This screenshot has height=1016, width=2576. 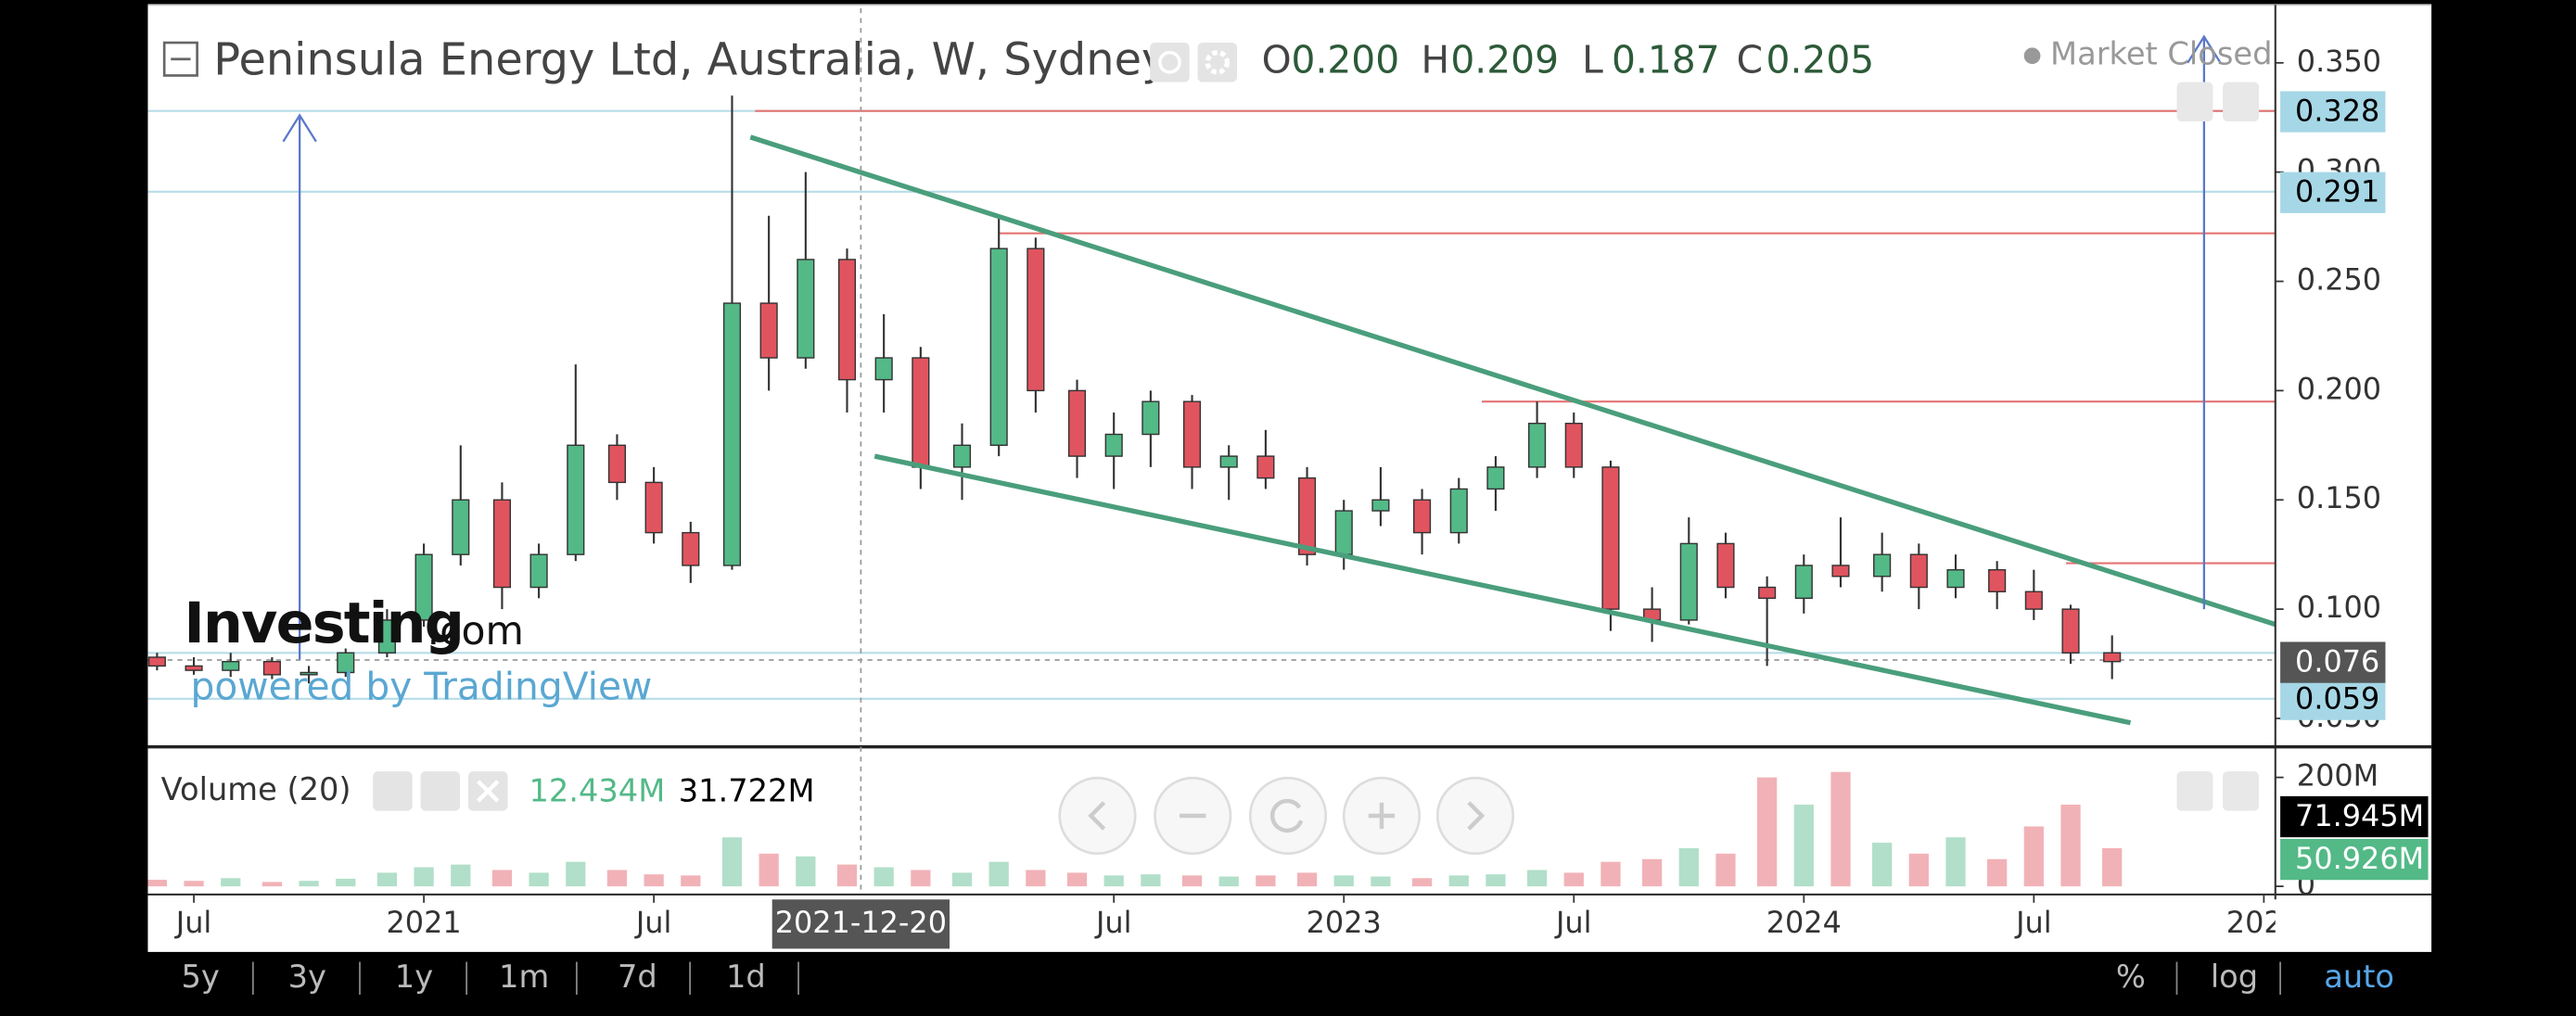 What do you see at coordinates (2234, 977) in the screenshot?
I see `option-button: log` at bounding box center [2234, 977].